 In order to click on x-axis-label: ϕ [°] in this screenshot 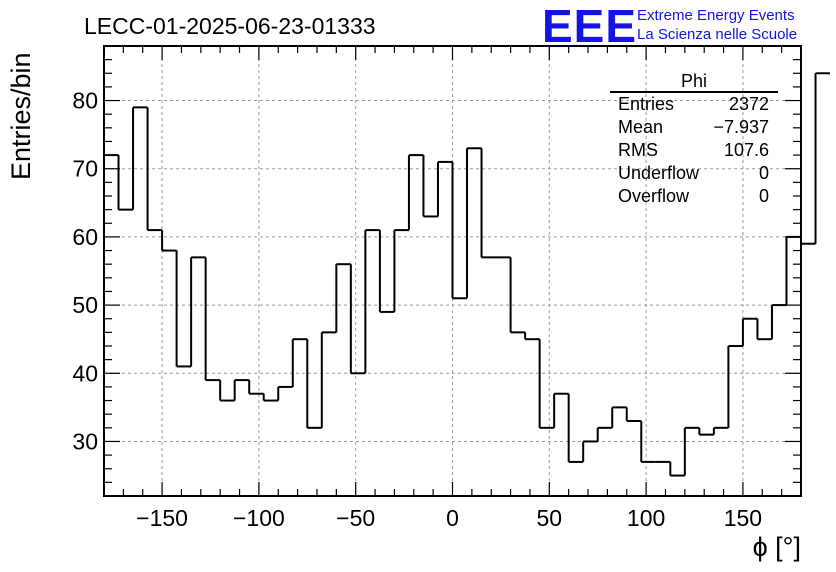, I will do `click(777, 547)`.